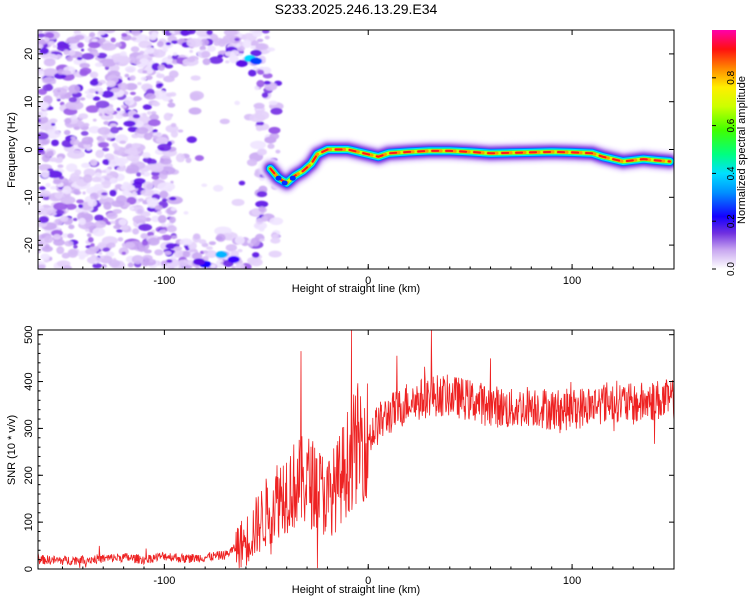 The width and height of the screenshot is (750, 605). I want to click on spectrogram-noise, so click(161, 149).